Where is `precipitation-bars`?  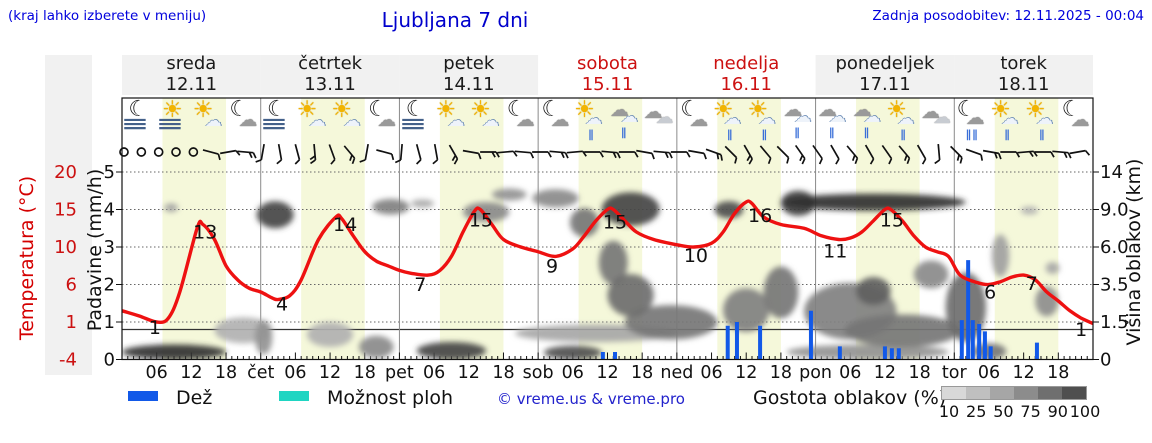 precipitation-bars is located at coordinates (819, 310).